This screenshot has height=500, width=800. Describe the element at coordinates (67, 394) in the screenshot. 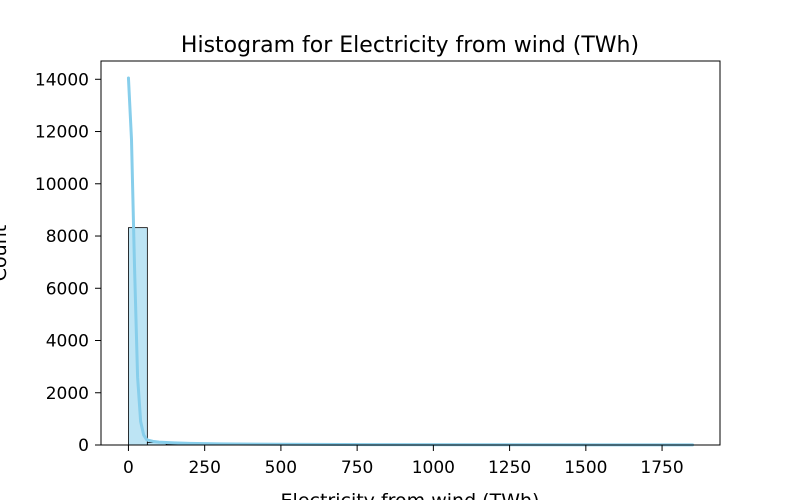

I see `y-tick-label: 2000` at that location.